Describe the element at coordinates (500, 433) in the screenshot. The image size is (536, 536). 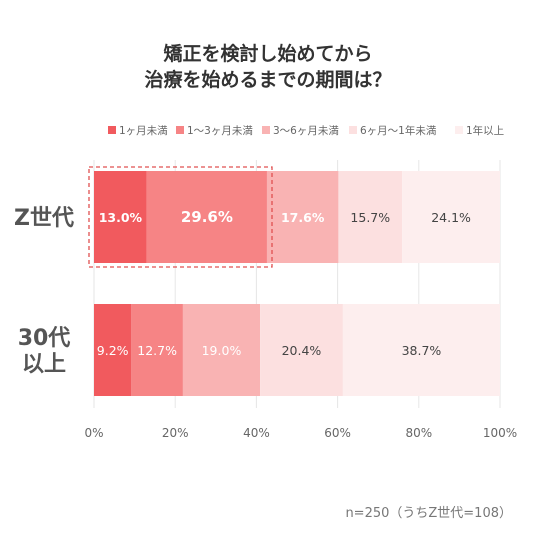
I see `x-tick-label: 100%` at that location.